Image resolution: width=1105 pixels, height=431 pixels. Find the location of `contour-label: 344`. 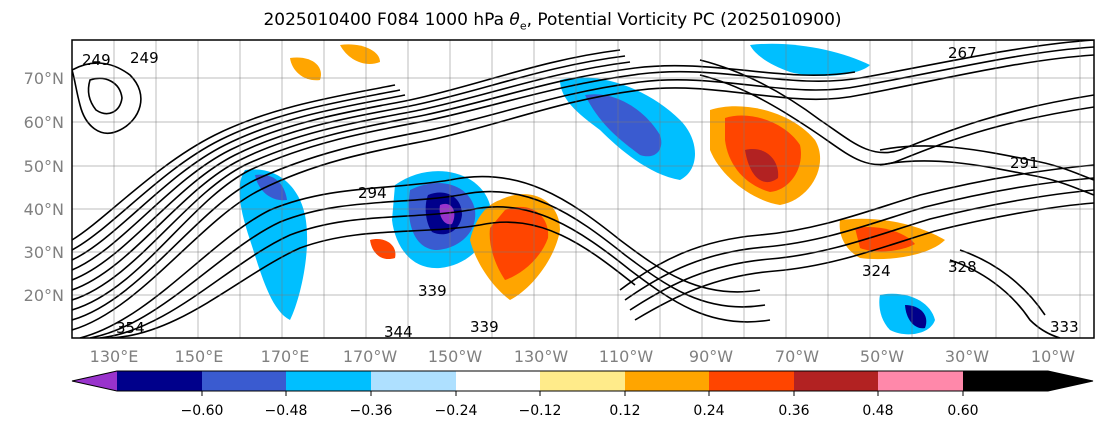

contour-label: 344 is located at coordinates (398, 332).